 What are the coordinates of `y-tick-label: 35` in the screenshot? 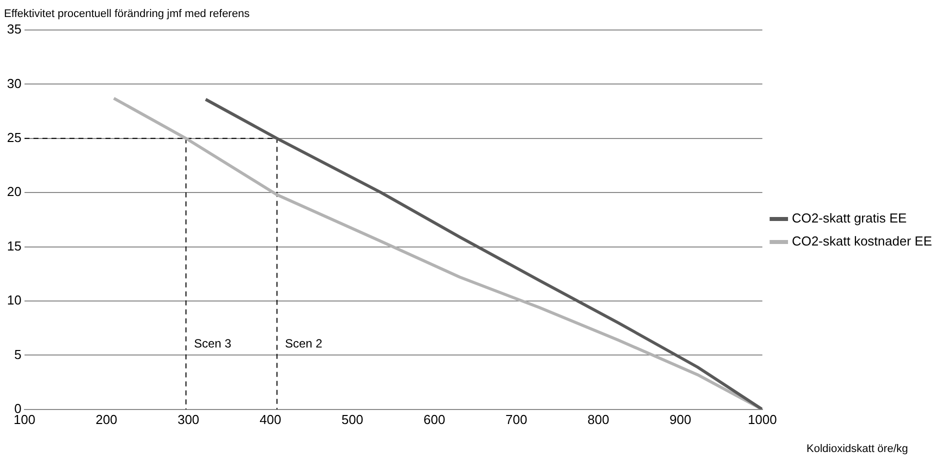 It's located at (14, 29).